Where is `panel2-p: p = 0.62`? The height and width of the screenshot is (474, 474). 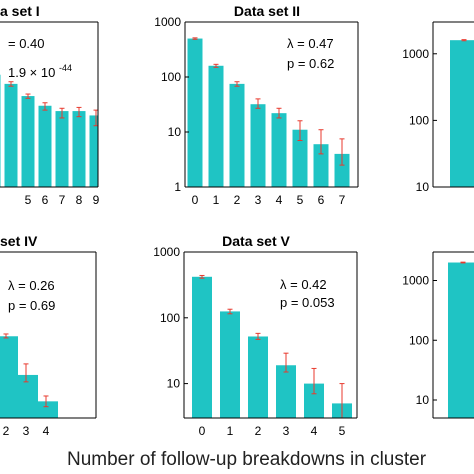
panel2-p: p = 0.62 is located at coordinates (310, 63).